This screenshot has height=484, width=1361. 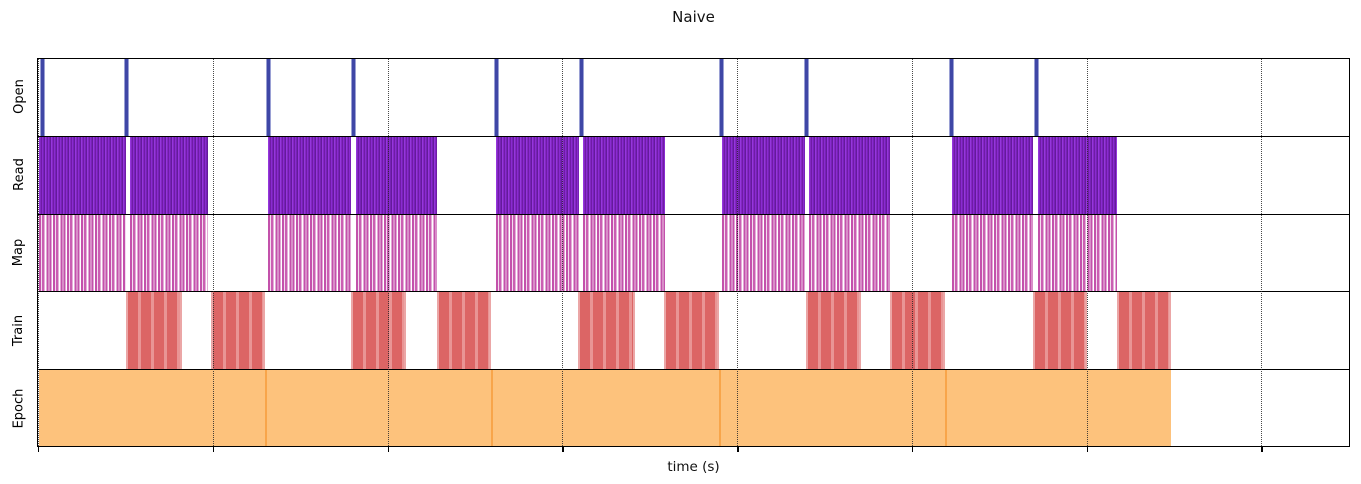 What do you see at coordinates (19, 408) in the screenshot?
I see `row-label-epoch: Epoch` at bounding box center [19, 408].